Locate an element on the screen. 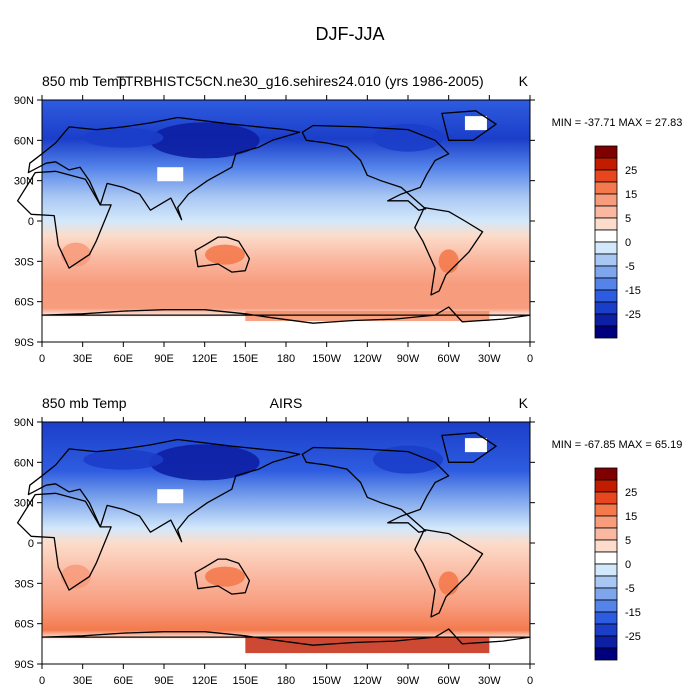 Image resolution: width=700 pixels, height=700 pixels. colorbar-label: 0 is located at coordinates (628, 565).